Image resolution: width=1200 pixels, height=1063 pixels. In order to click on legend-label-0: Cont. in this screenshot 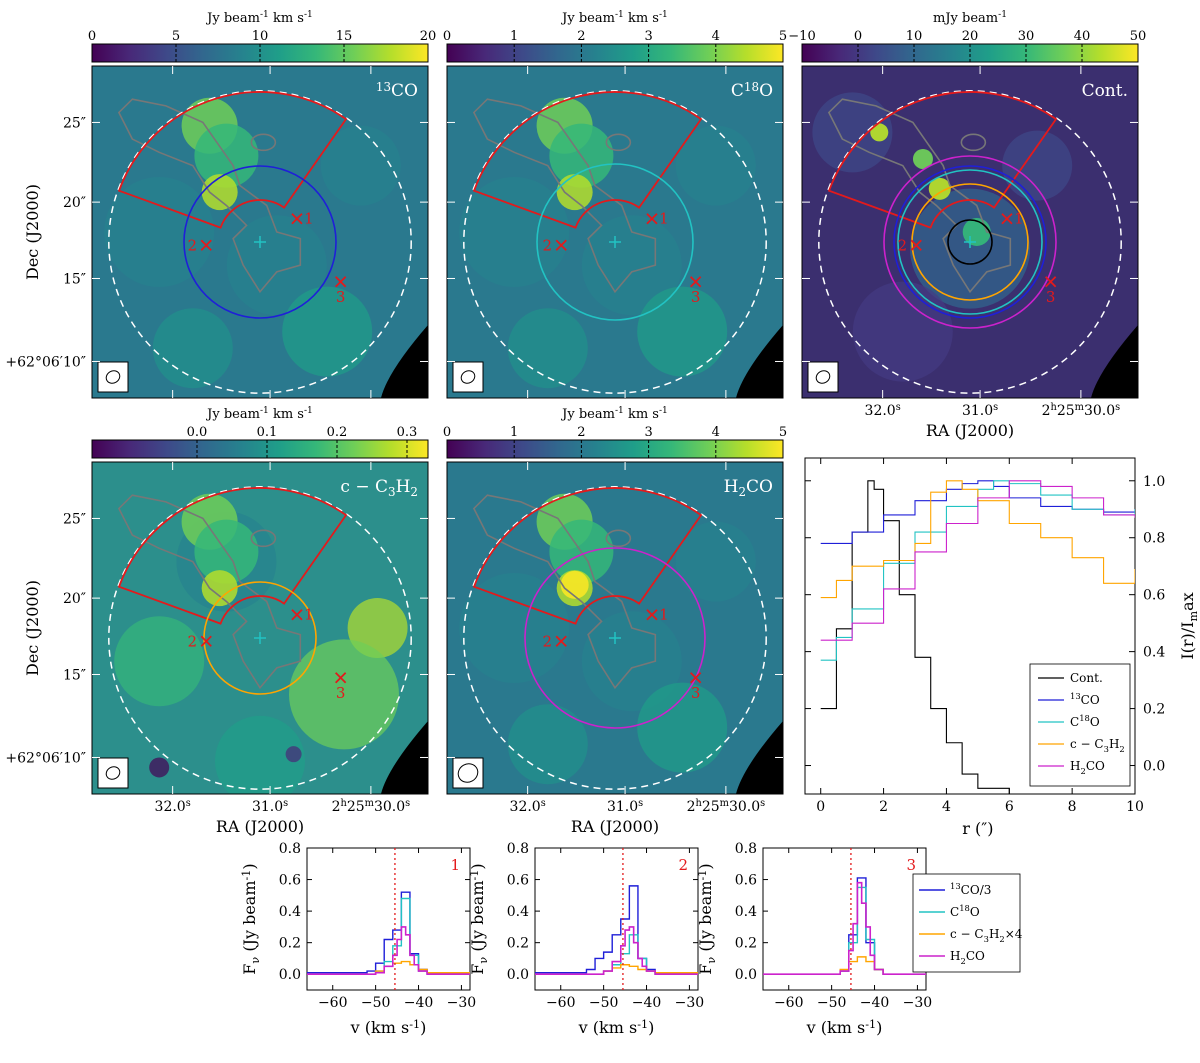, I will do `click(1086, 678)`.